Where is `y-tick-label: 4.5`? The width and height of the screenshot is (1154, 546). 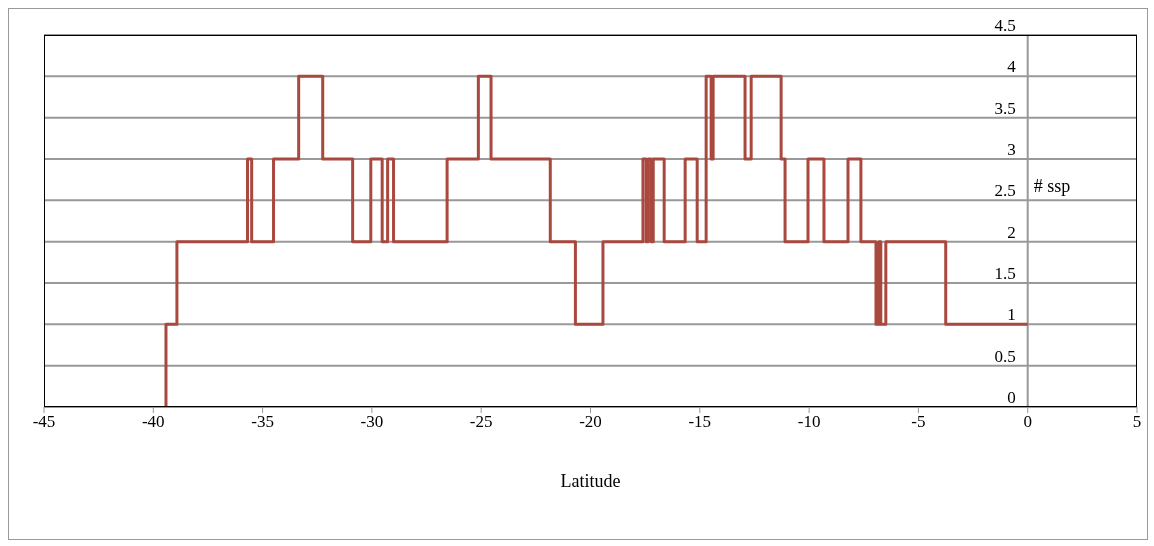 y-tick-label: 4.5 is located at coordinates (1005, 25).